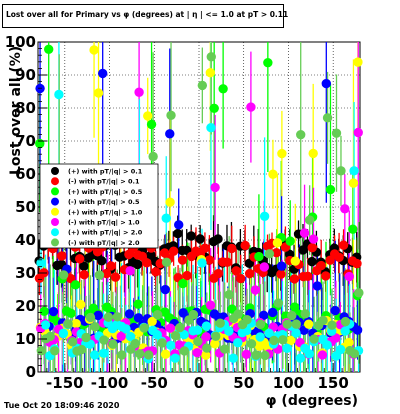 The height and width of the screenshot is (414, 400). I want to click on legend-label: (-) with pT/|q| > 0.1, so click(104, 182).